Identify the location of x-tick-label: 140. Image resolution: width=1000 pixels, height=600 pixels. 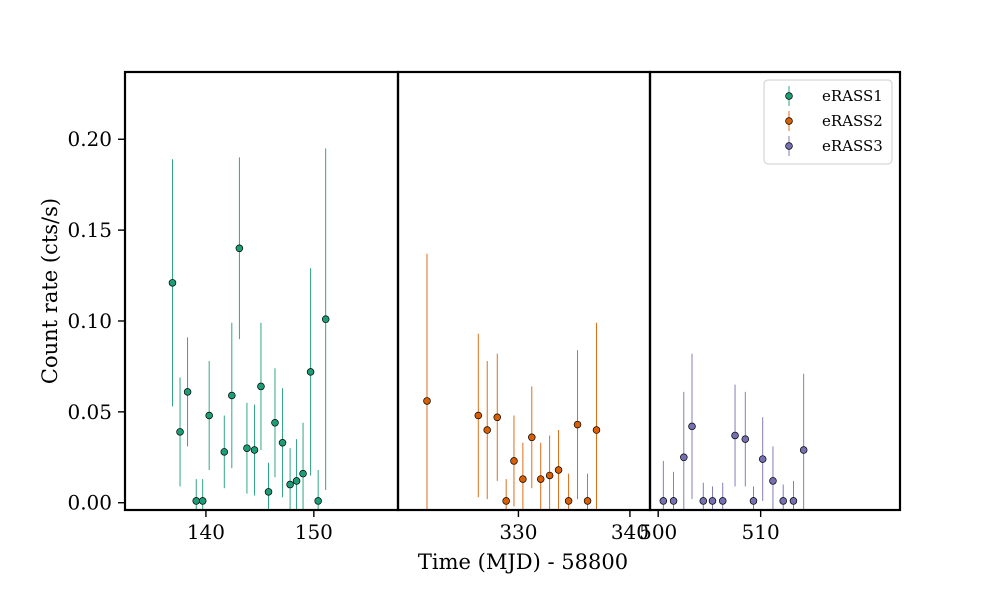
(206, 532).